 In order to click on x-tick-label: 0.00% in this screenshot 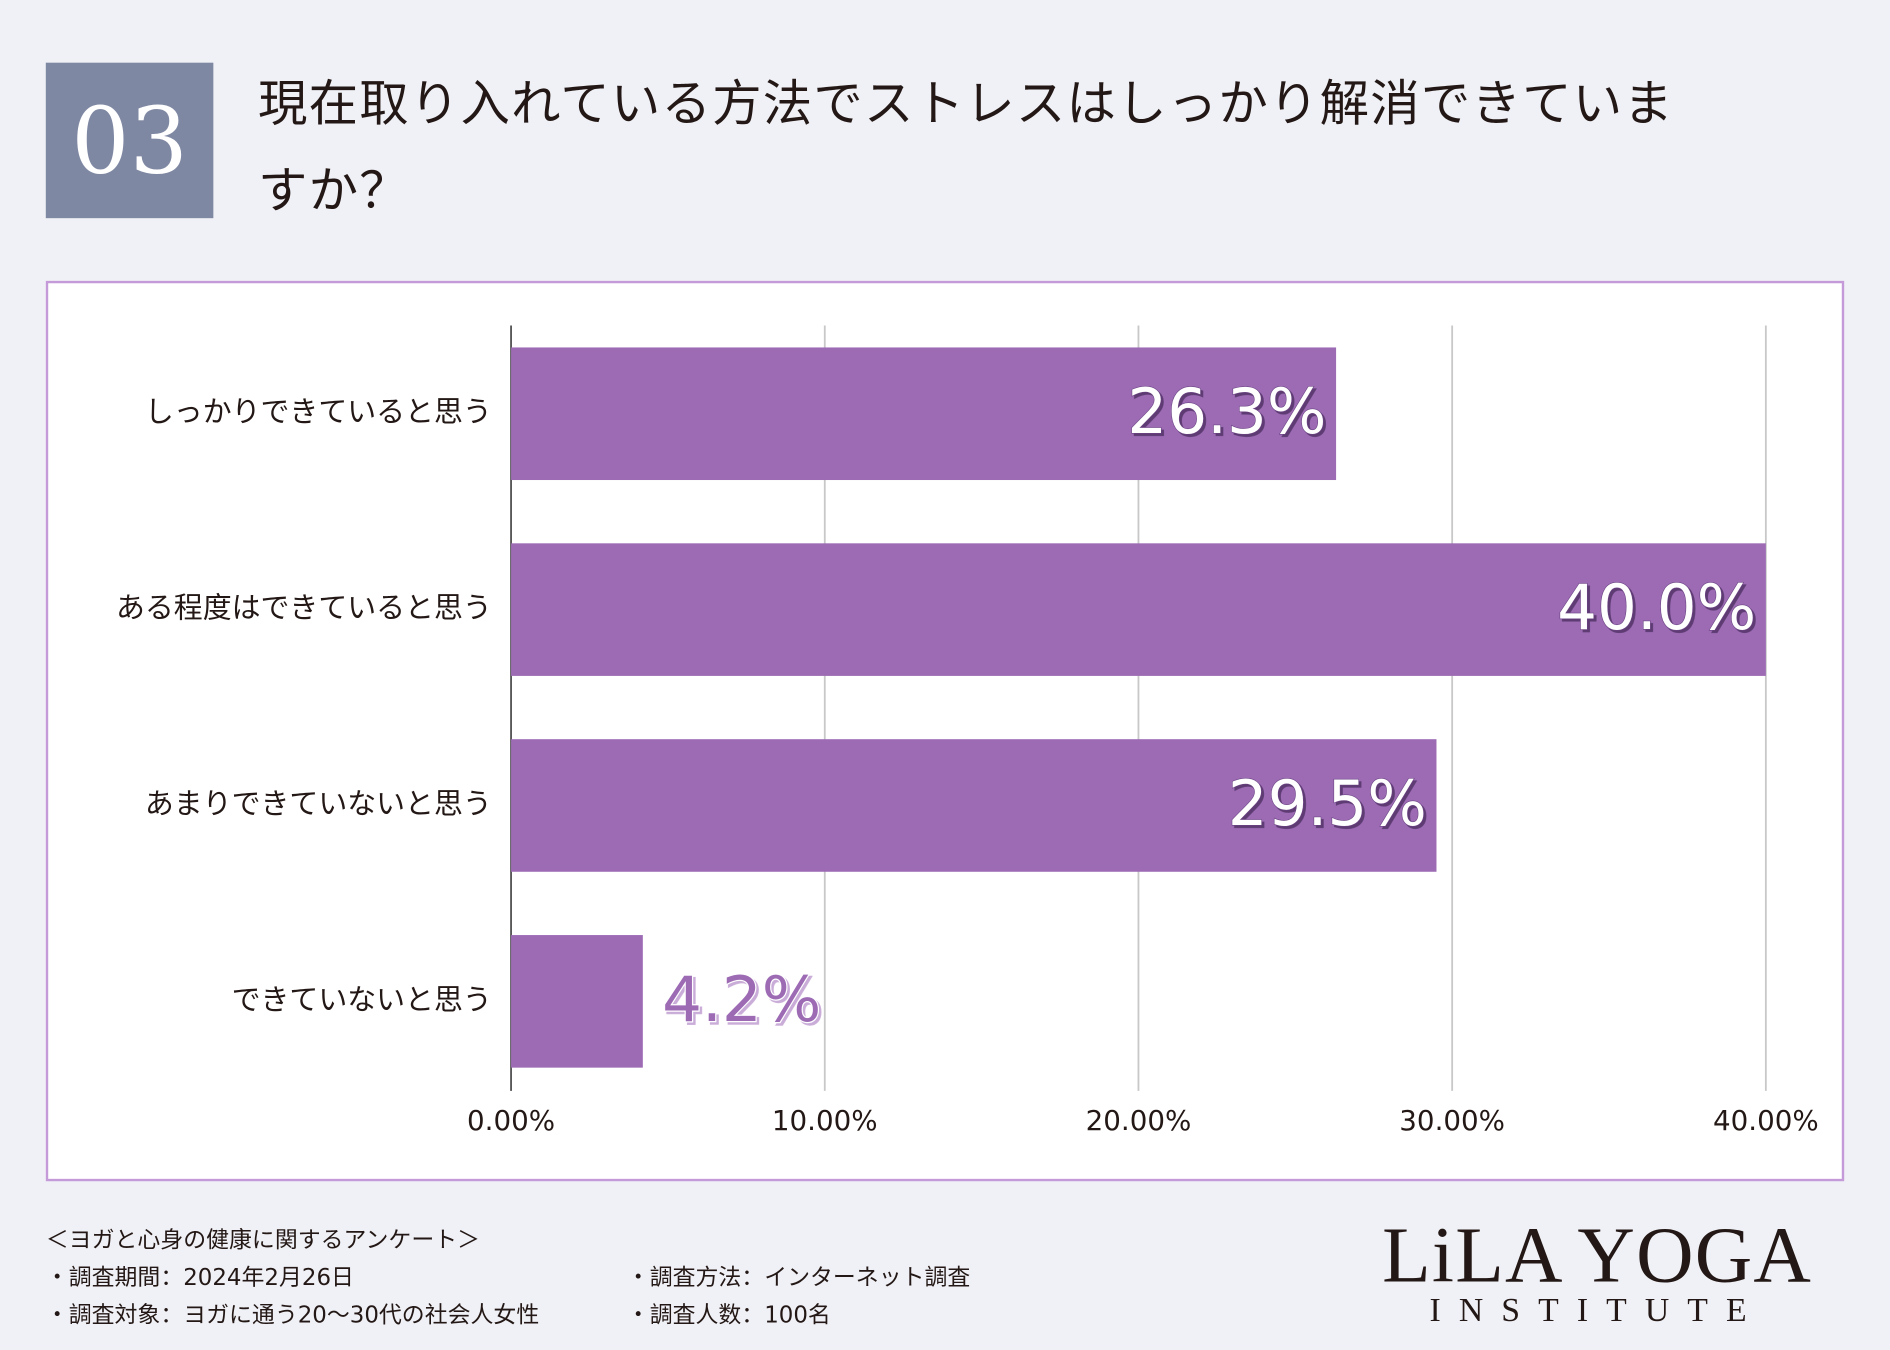, I will do `click(511, 1120)`.